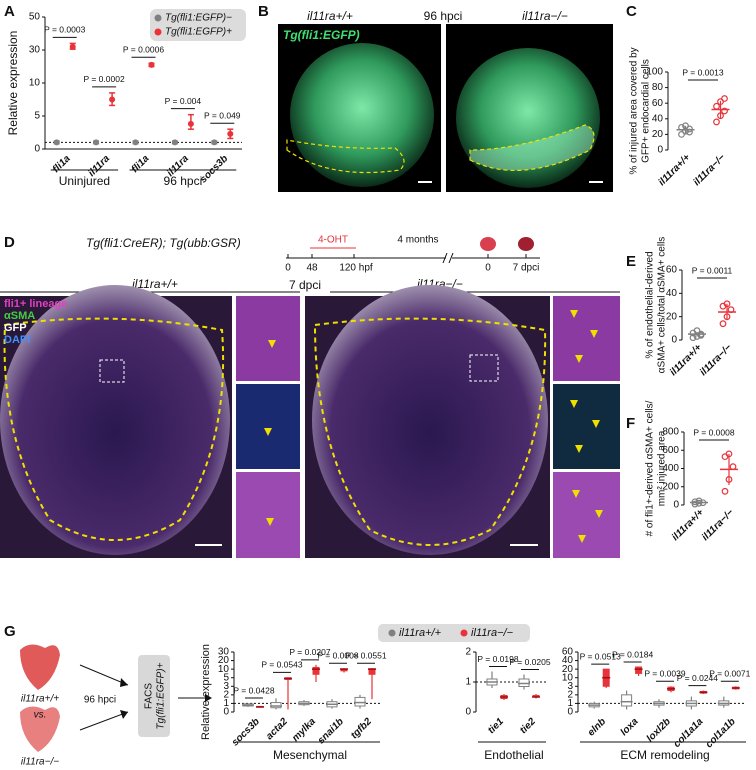 The image size is (756, 770). I want to click on facs-label: Tg(fli1:EGFP)+, so click(161, 695).